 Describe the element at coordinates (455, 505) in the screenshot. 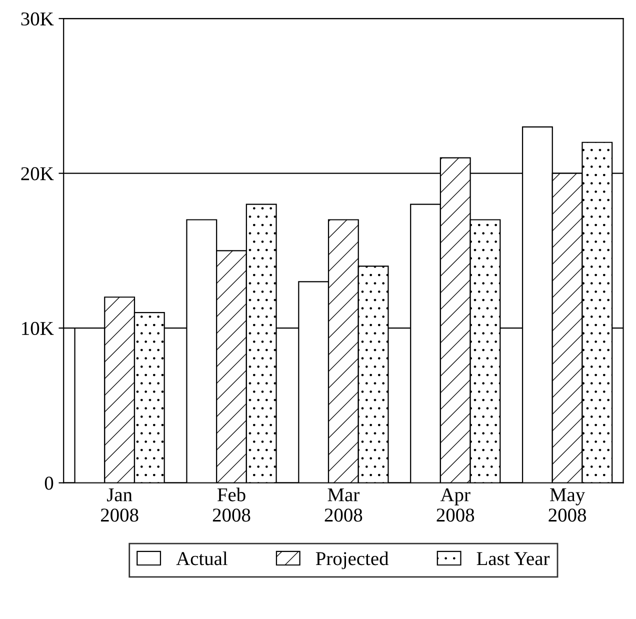

I see `x-tick-label: Apr 2008` at that location.